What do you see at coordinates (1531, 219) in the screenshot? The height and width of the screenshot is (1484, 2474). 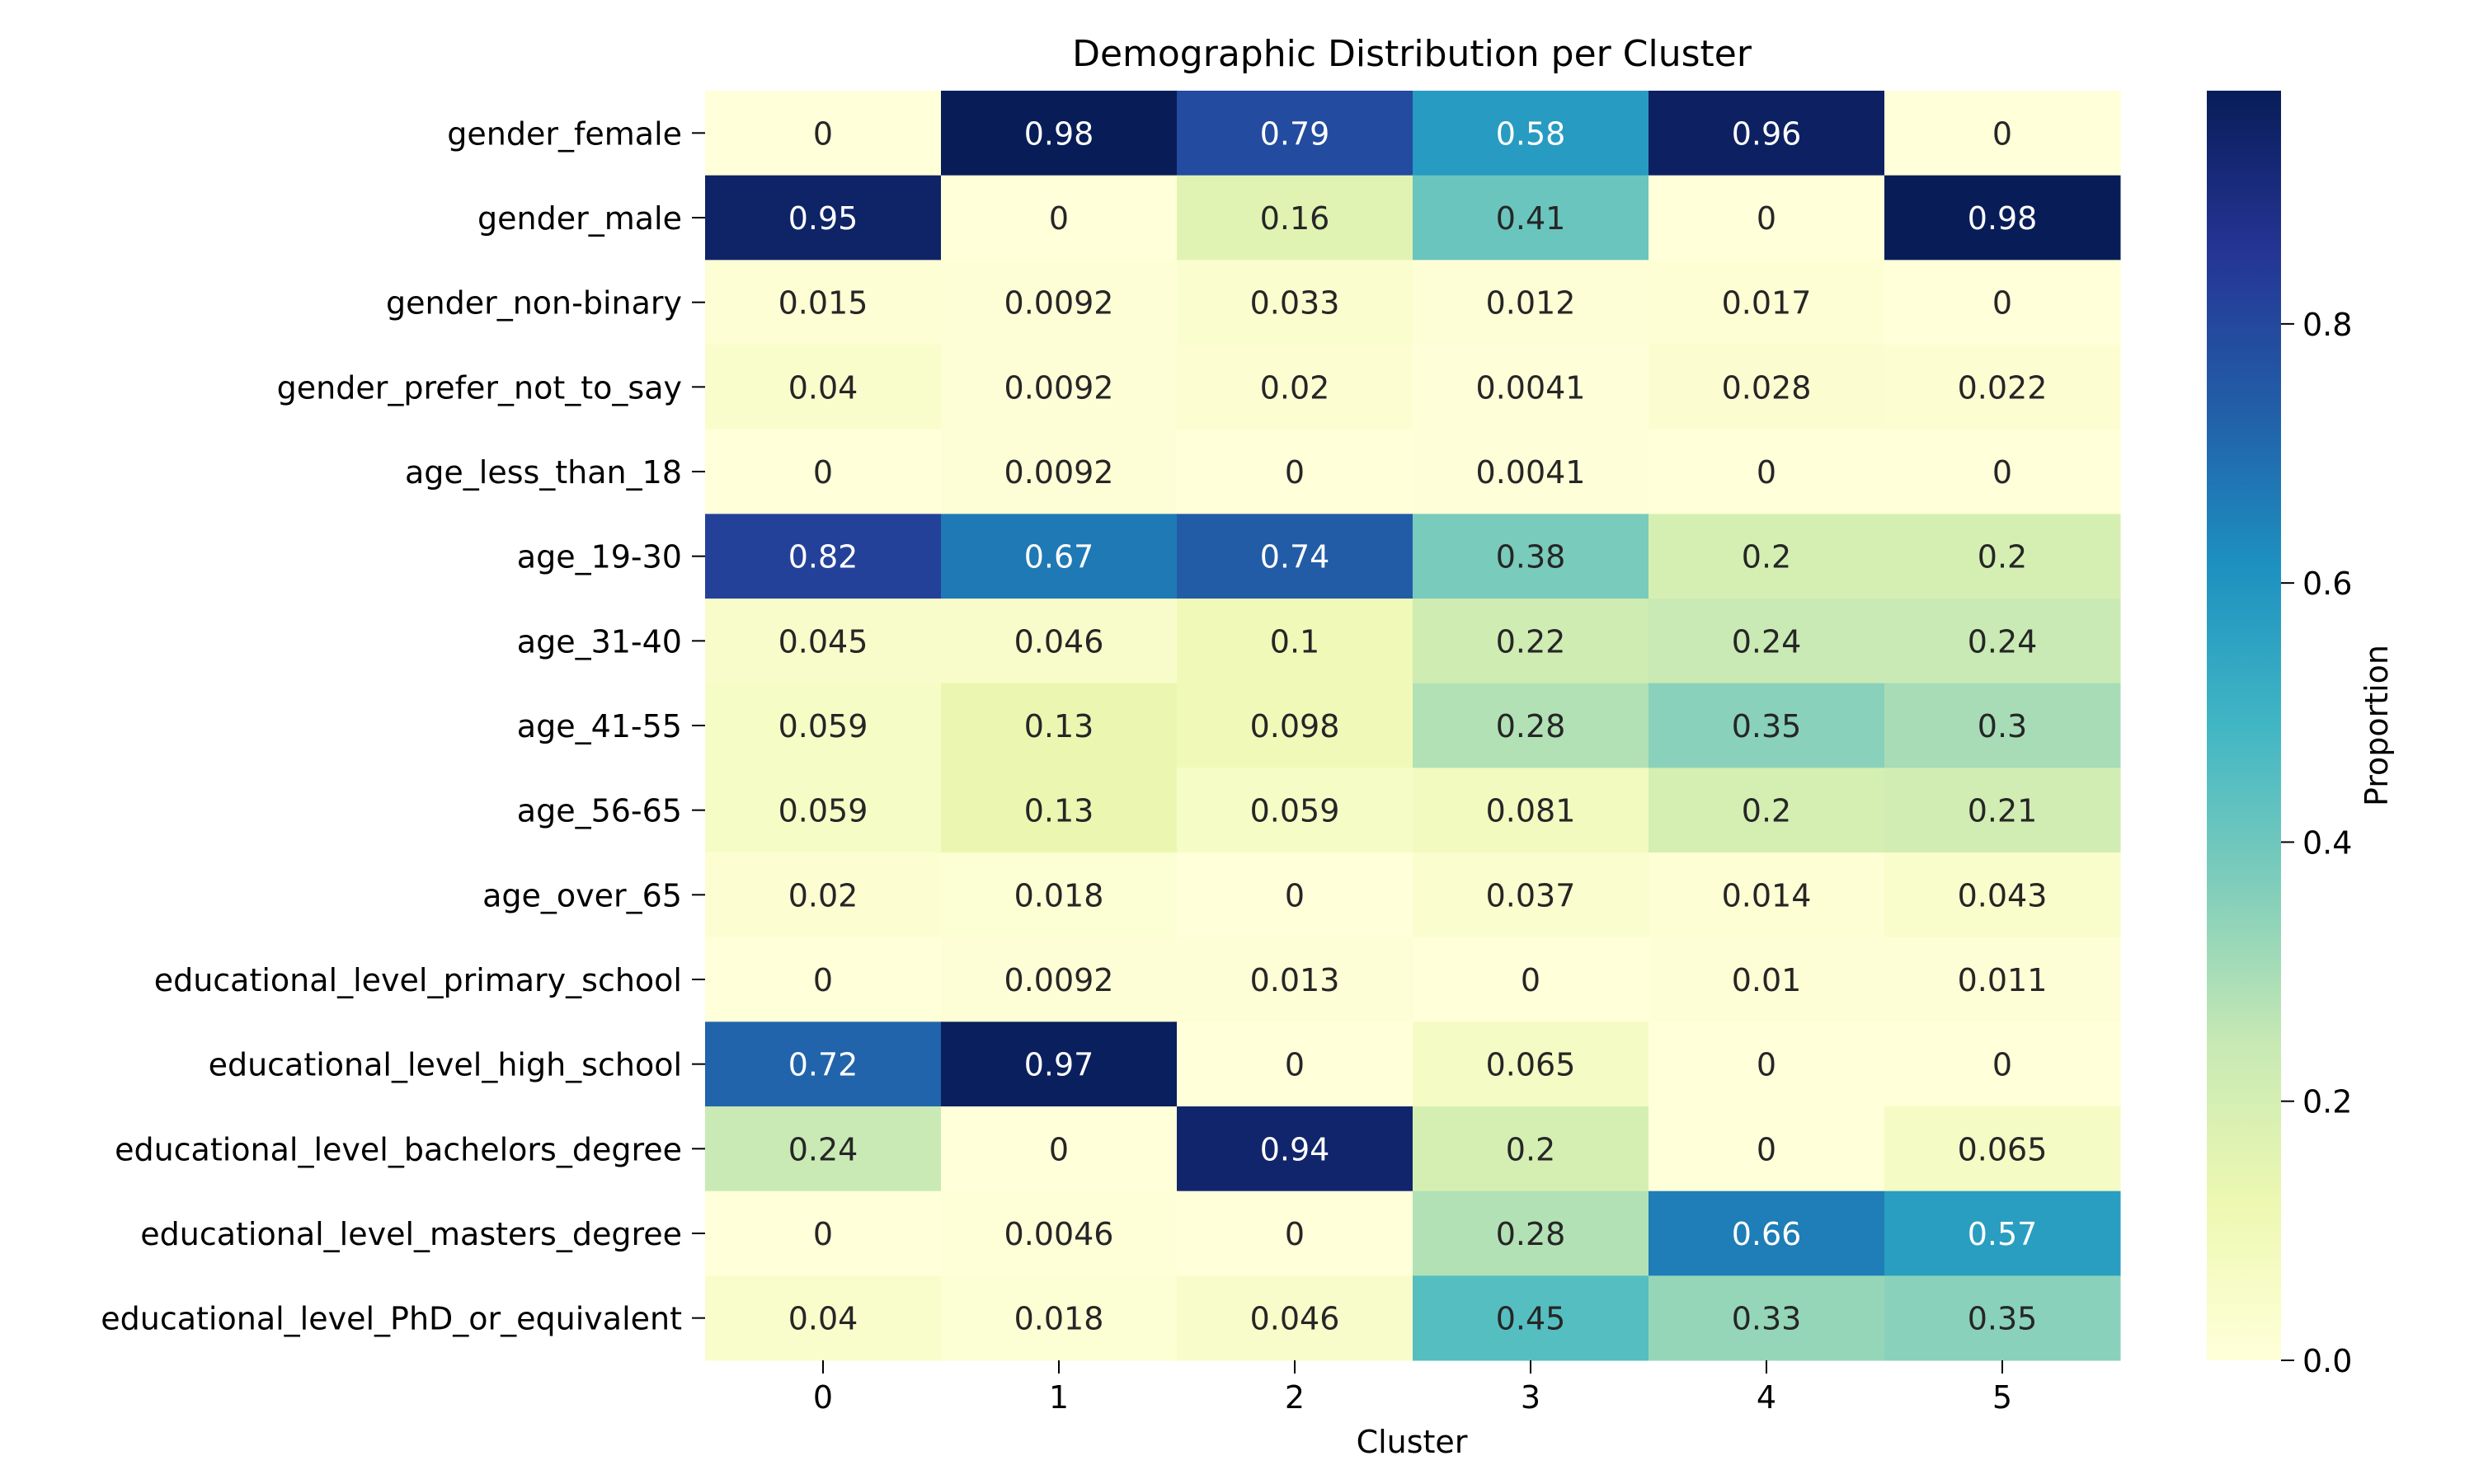 I see `cell-value-label: 0.41` at bounding box center [1531, 219].